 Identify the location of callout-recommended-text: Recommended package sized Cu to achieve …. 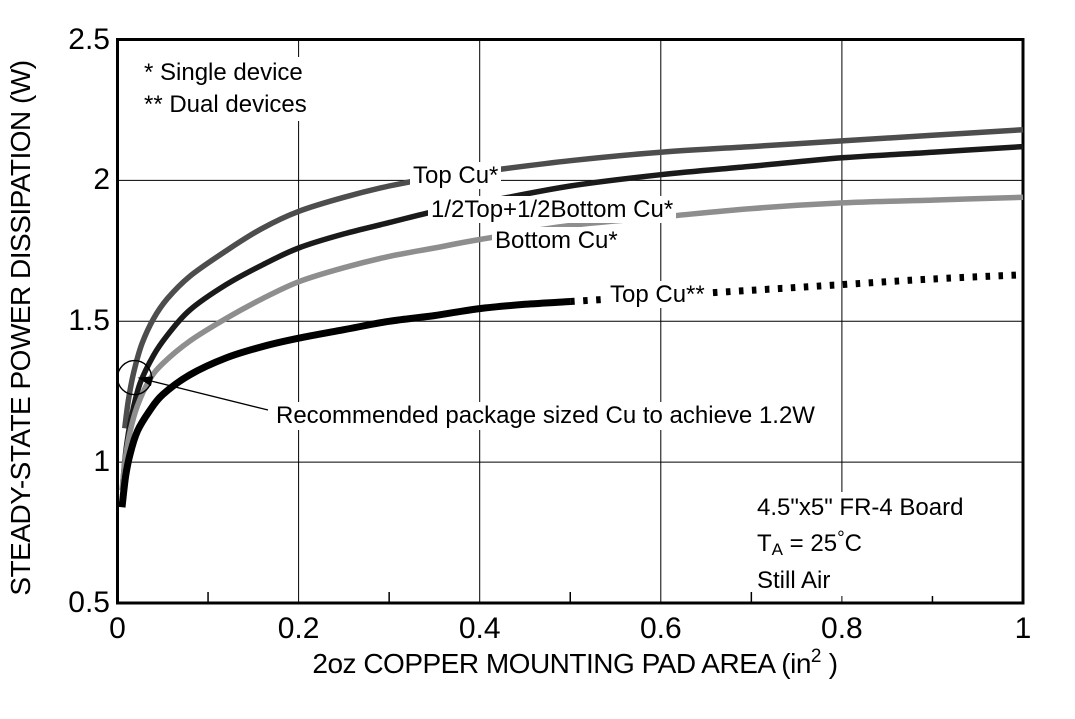
(545, 416).